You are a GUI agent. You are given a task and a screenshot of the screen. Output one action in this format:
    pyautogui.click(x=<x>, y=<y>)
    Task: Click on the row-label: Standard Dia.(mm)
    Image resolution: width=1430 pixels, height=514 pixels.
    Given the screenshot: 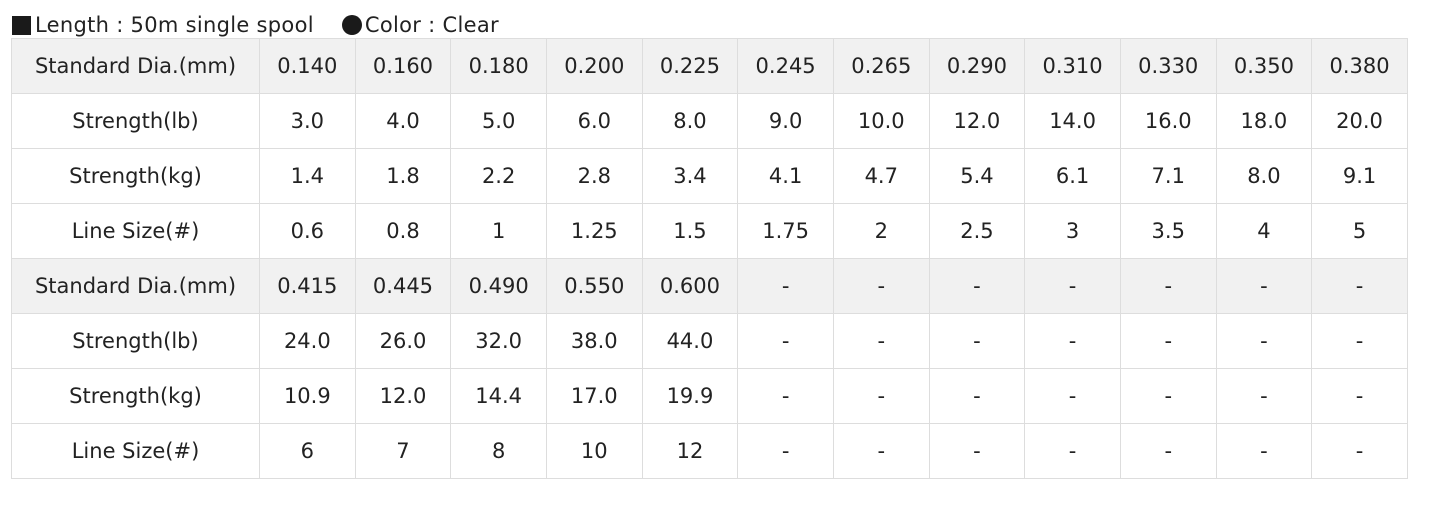 What is the action you would take?
    pyautogui.click(x=135, y=66)
    